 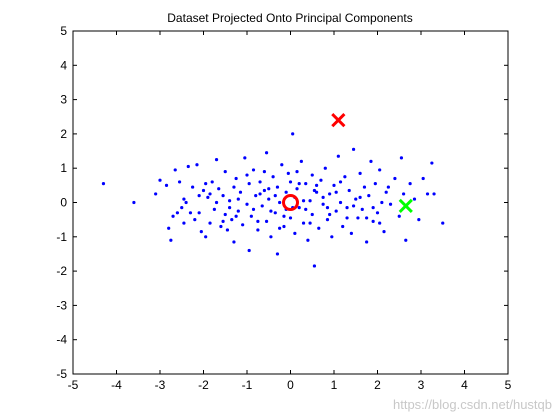 I want to click on y-tick-label: 4, so click(x=63, y=65).